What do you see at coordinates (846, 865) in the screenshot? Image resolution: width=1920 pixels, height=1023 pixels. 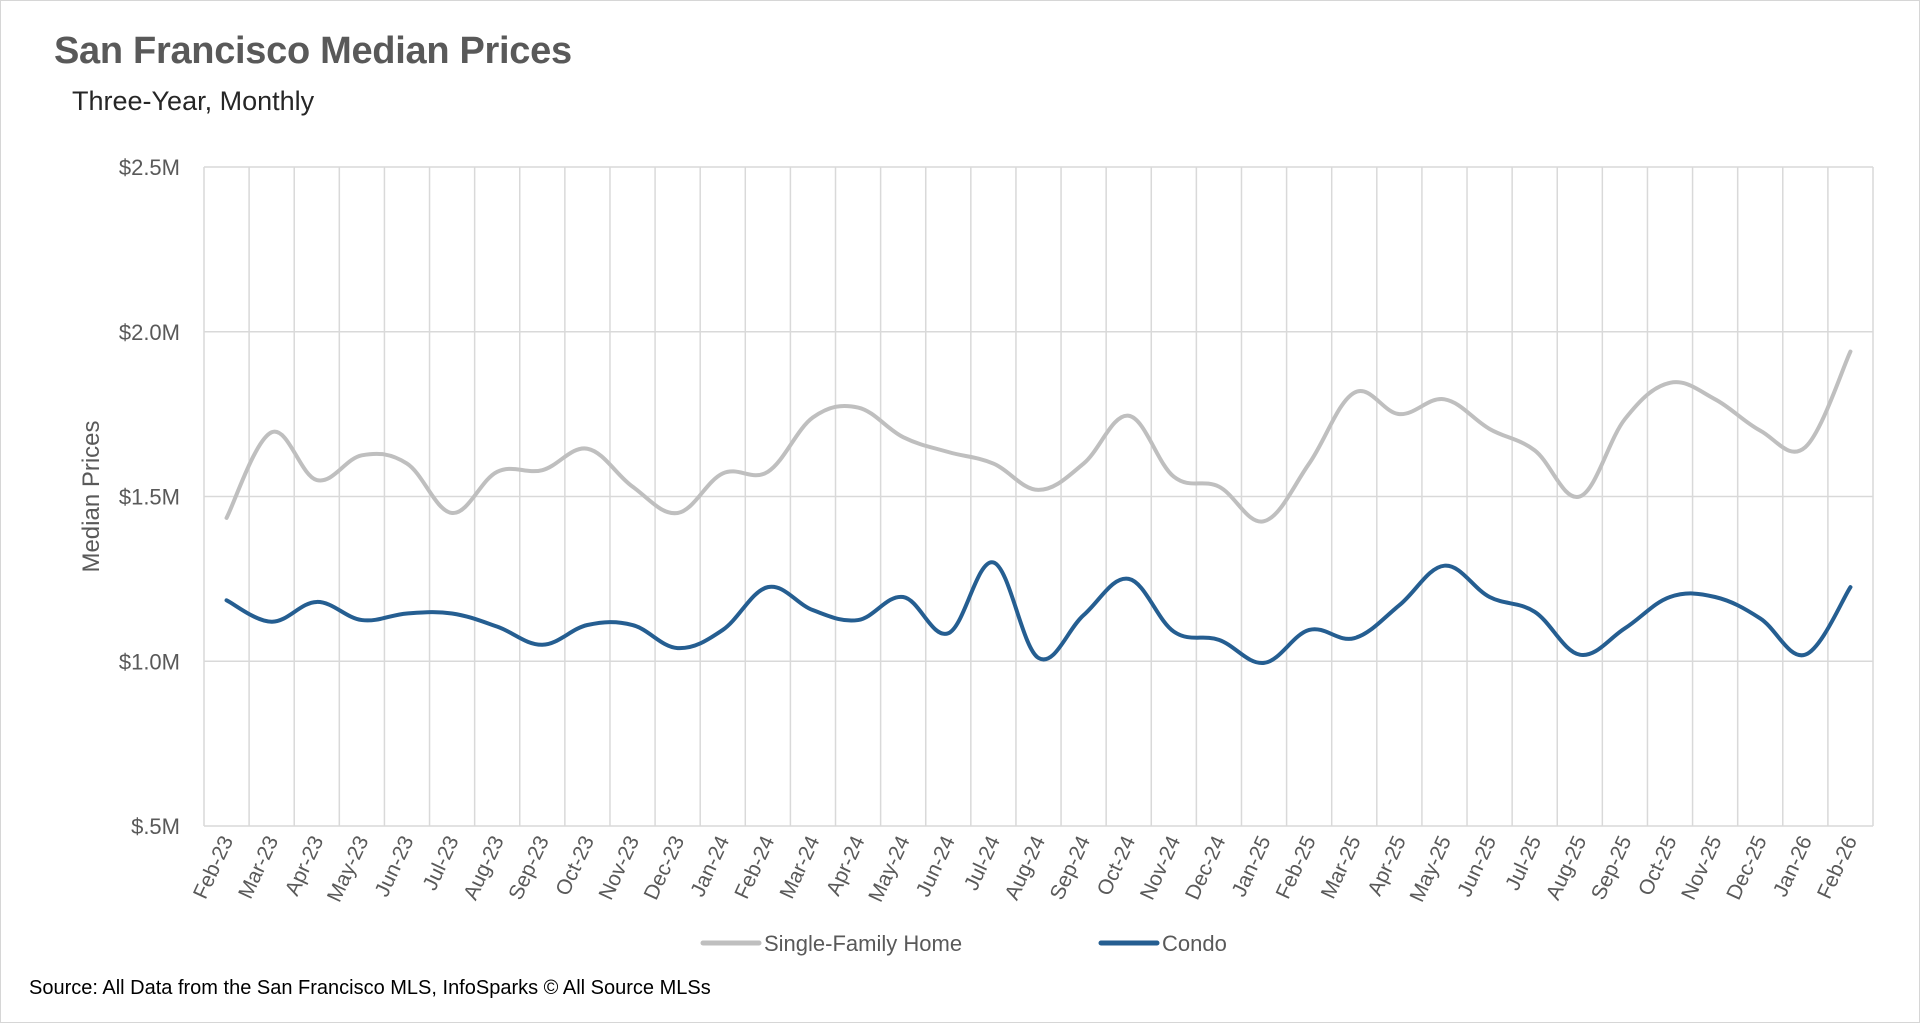 I see `x-tick-label: Apr-24` at bounding box center [846, 865].